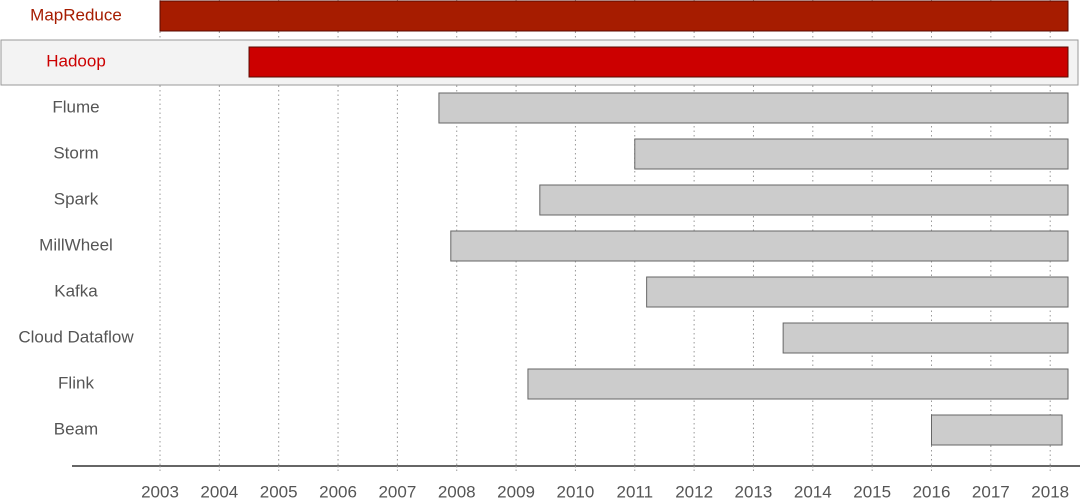  I want to click on category-label: Flume, so click(75, 106).